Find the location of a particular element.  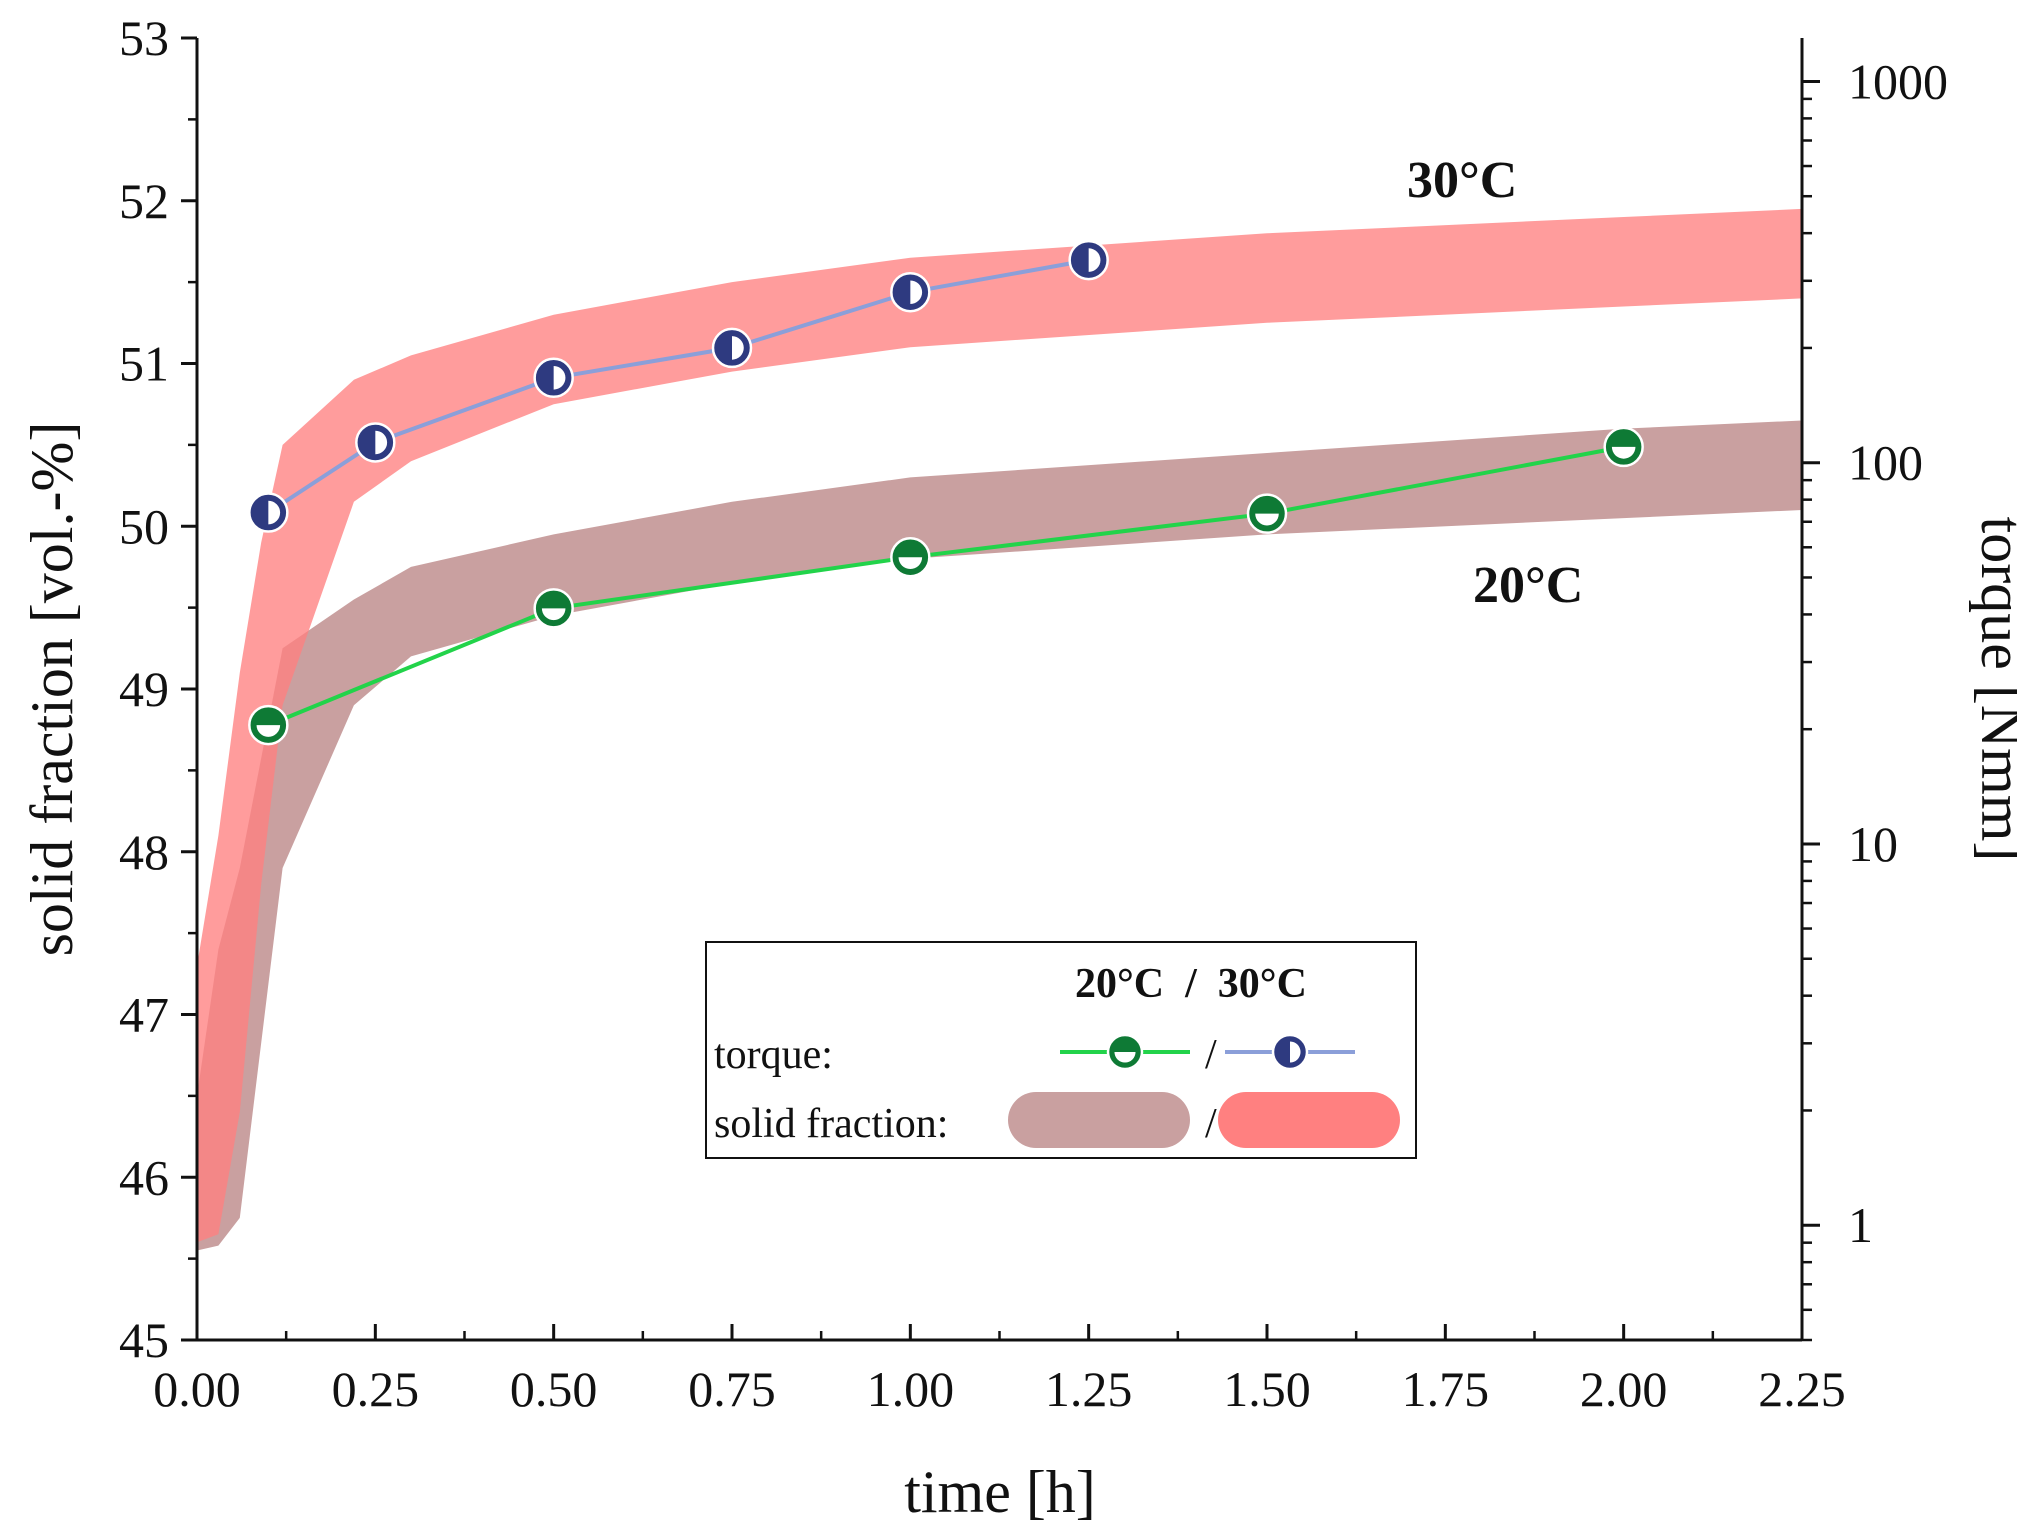

y-tick-label: 51 is located at coordinates (144, 364).